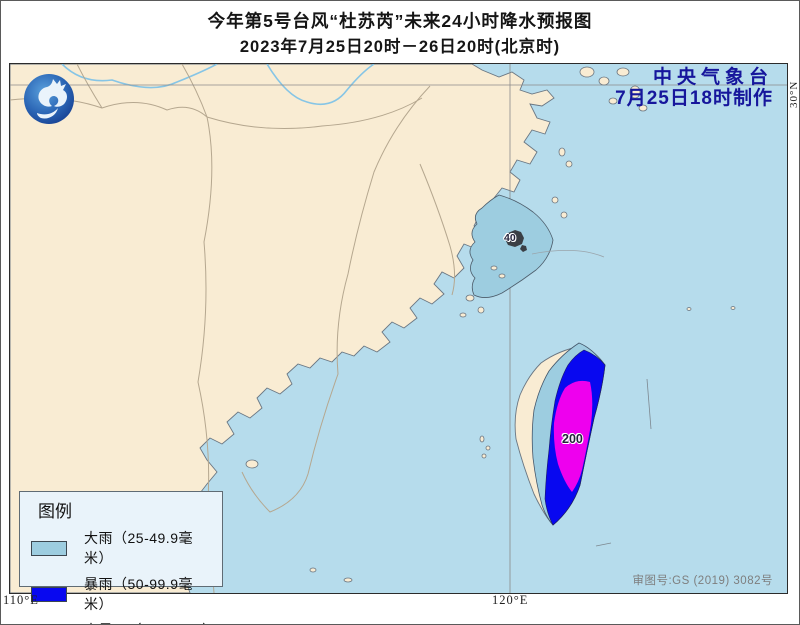 This screenshot has height=625, width=800. What do you see at coordinates (794, 94) in the screenshot?
I see `lat-label-30n: 30°N` at bounding box center [794, 94].